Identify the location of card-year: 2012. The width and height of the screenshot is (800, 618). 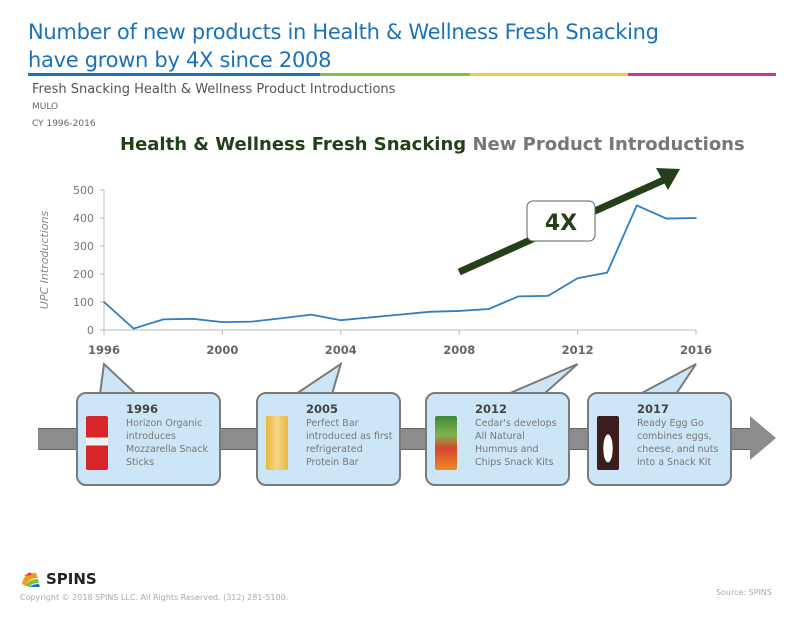
(491, 409).